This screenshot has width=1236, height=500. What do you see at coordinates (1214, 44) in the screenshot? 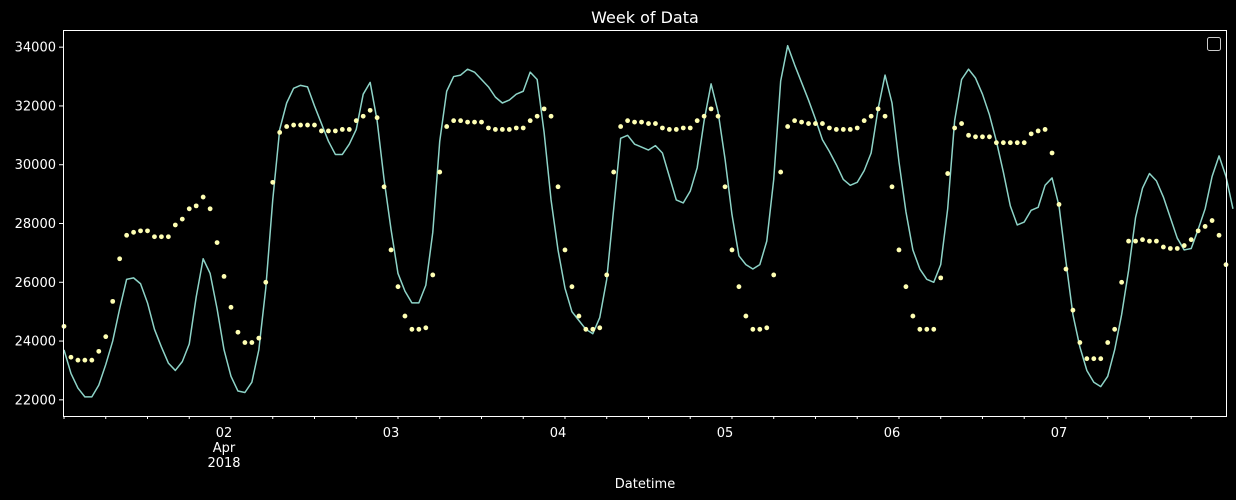
I see `legend-box` at bounding box center [1214, 44].